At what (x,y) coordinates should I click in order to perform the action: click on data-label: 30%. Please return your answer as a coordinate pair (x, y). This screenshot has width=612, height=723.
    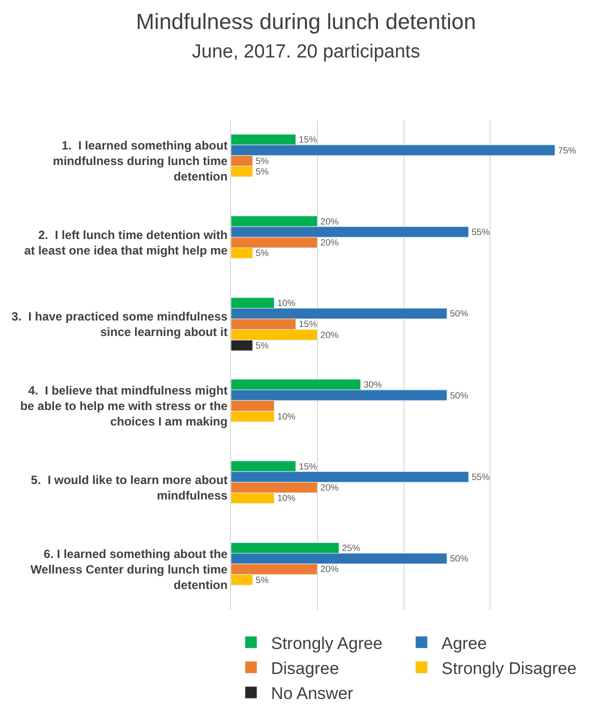
    Looking at the image, I should click on (373, 385).